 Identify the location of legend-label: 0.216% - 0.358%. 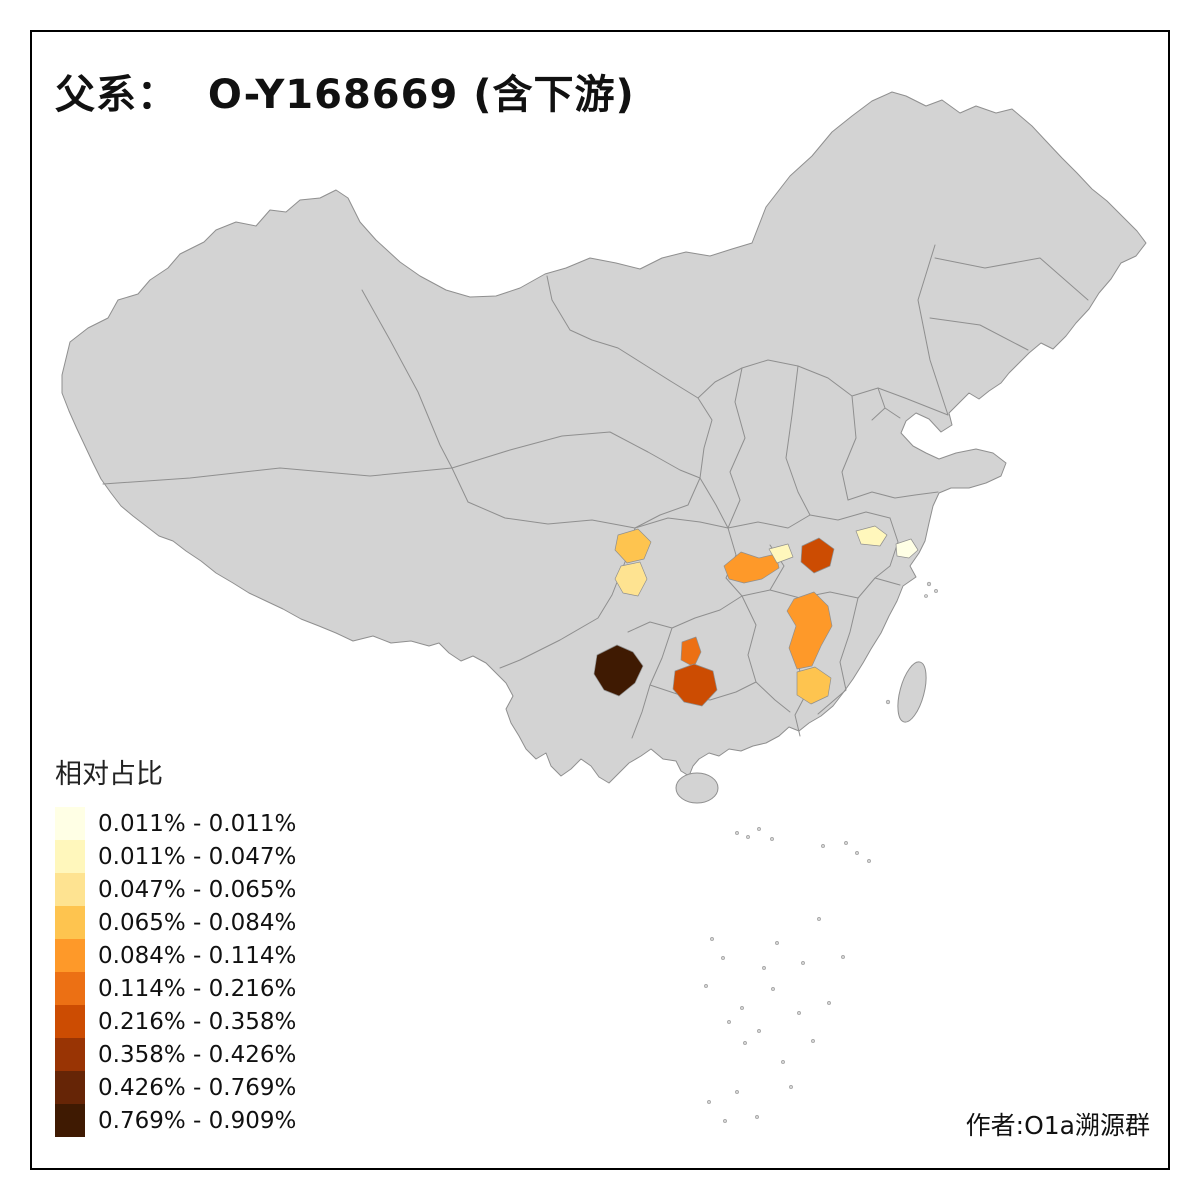
(197, 1021).